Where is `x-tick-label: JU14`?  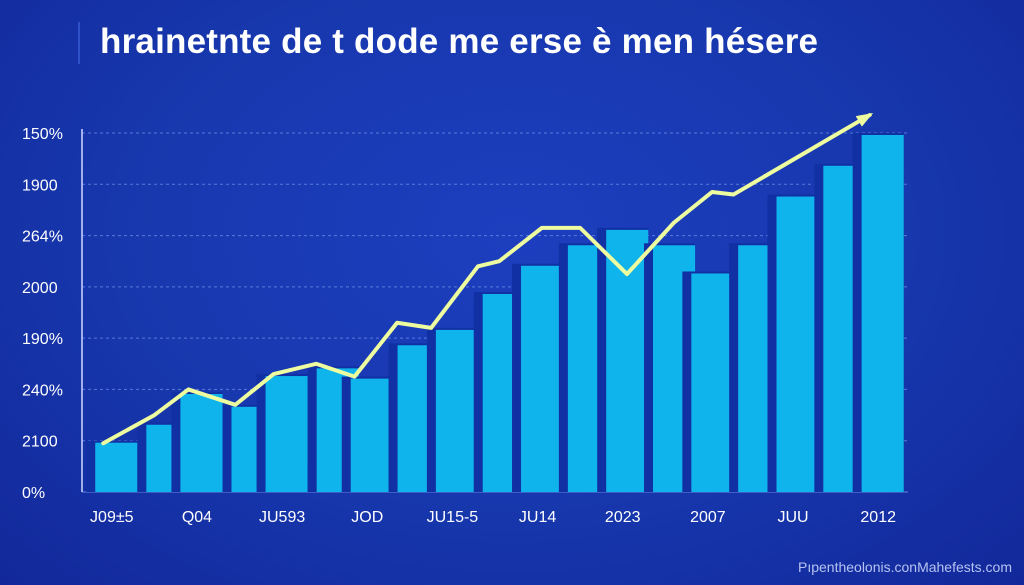 x-tick-label: JU14 is located at coordinates (537, 517).